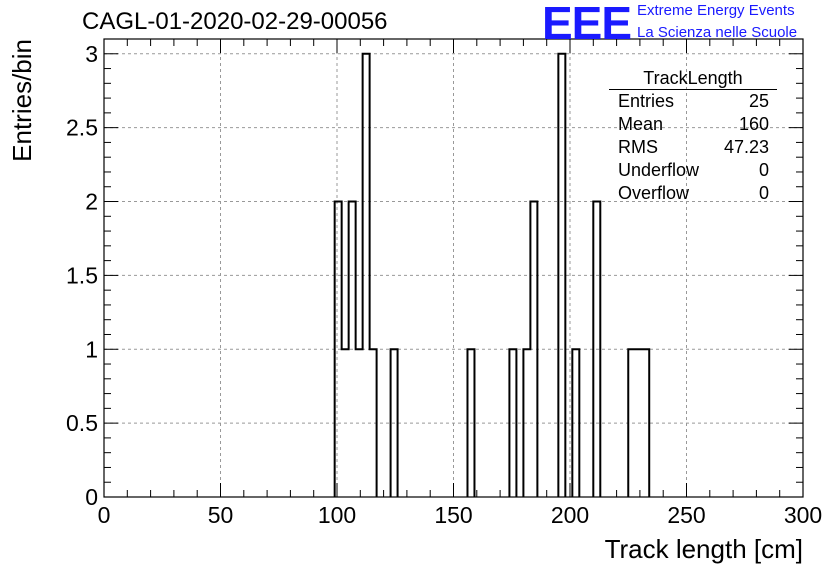  Describe the element at coordinates (753, 124) in the screenshot. I see `stats-value: 160` at that location.